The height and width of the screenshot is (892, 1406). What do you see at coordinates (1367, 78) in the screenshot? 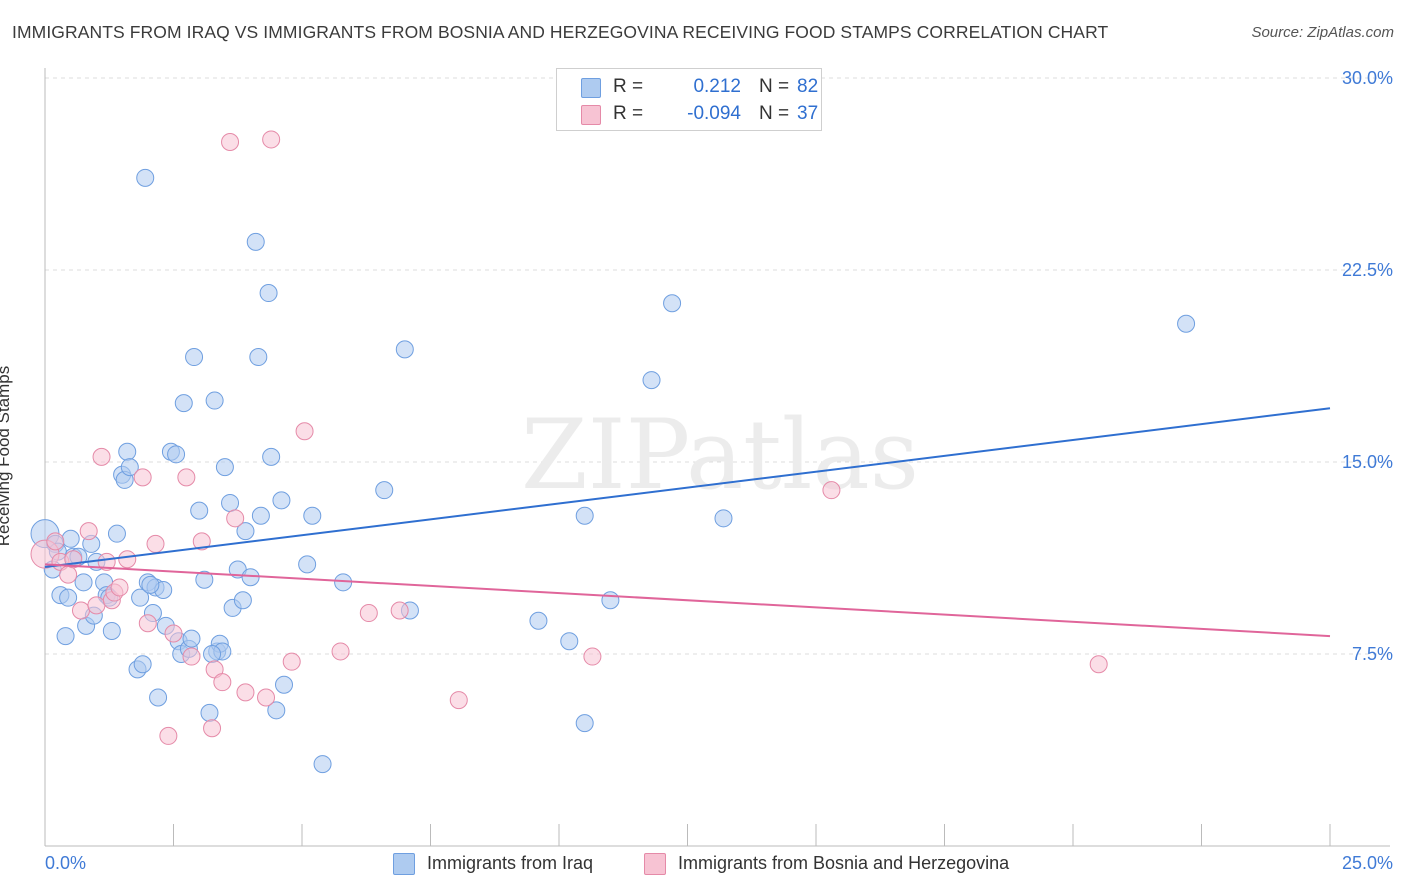
I see `y-tick-label: 30.0%` at bounding box center [1367, 78].